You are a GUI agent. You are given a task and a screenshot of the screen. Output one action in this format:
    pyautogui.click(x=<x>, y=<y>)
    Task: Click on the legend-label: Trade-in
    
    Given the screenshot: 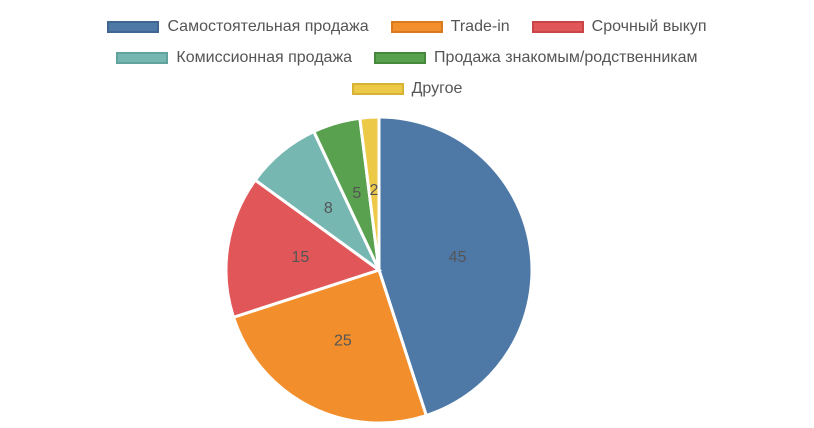 What is the action you would take?
    pyautogui.click(x=480, y=26)
    